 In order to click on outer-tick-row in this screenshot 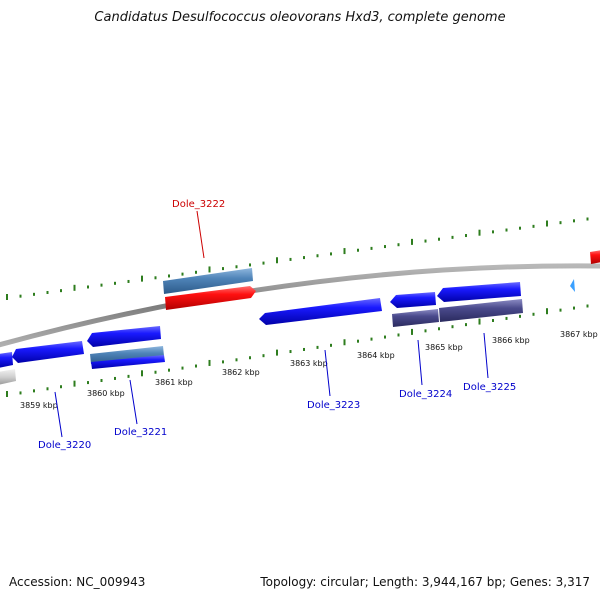, I will do `click(297, 258)`.